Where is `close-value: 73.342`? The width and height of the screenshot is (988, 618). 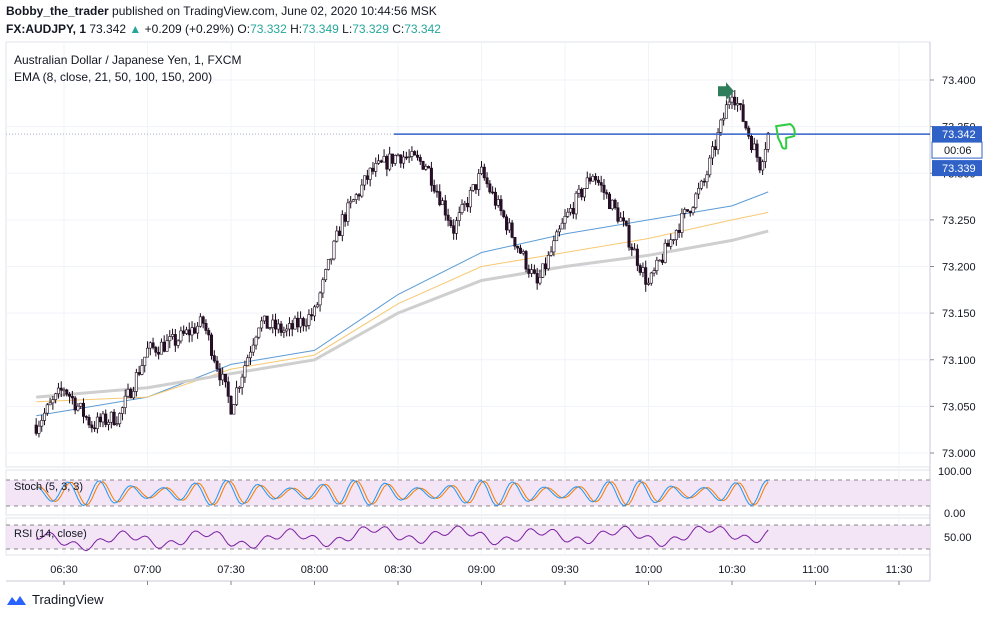 close-value: 73.342 is located at coordinates (422, 29).